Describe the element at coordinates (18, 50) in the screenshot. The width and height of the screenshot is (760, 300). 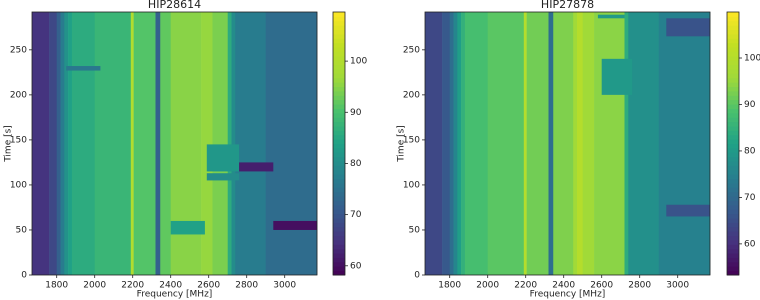
I see `y-tick-label: 250` at that location.